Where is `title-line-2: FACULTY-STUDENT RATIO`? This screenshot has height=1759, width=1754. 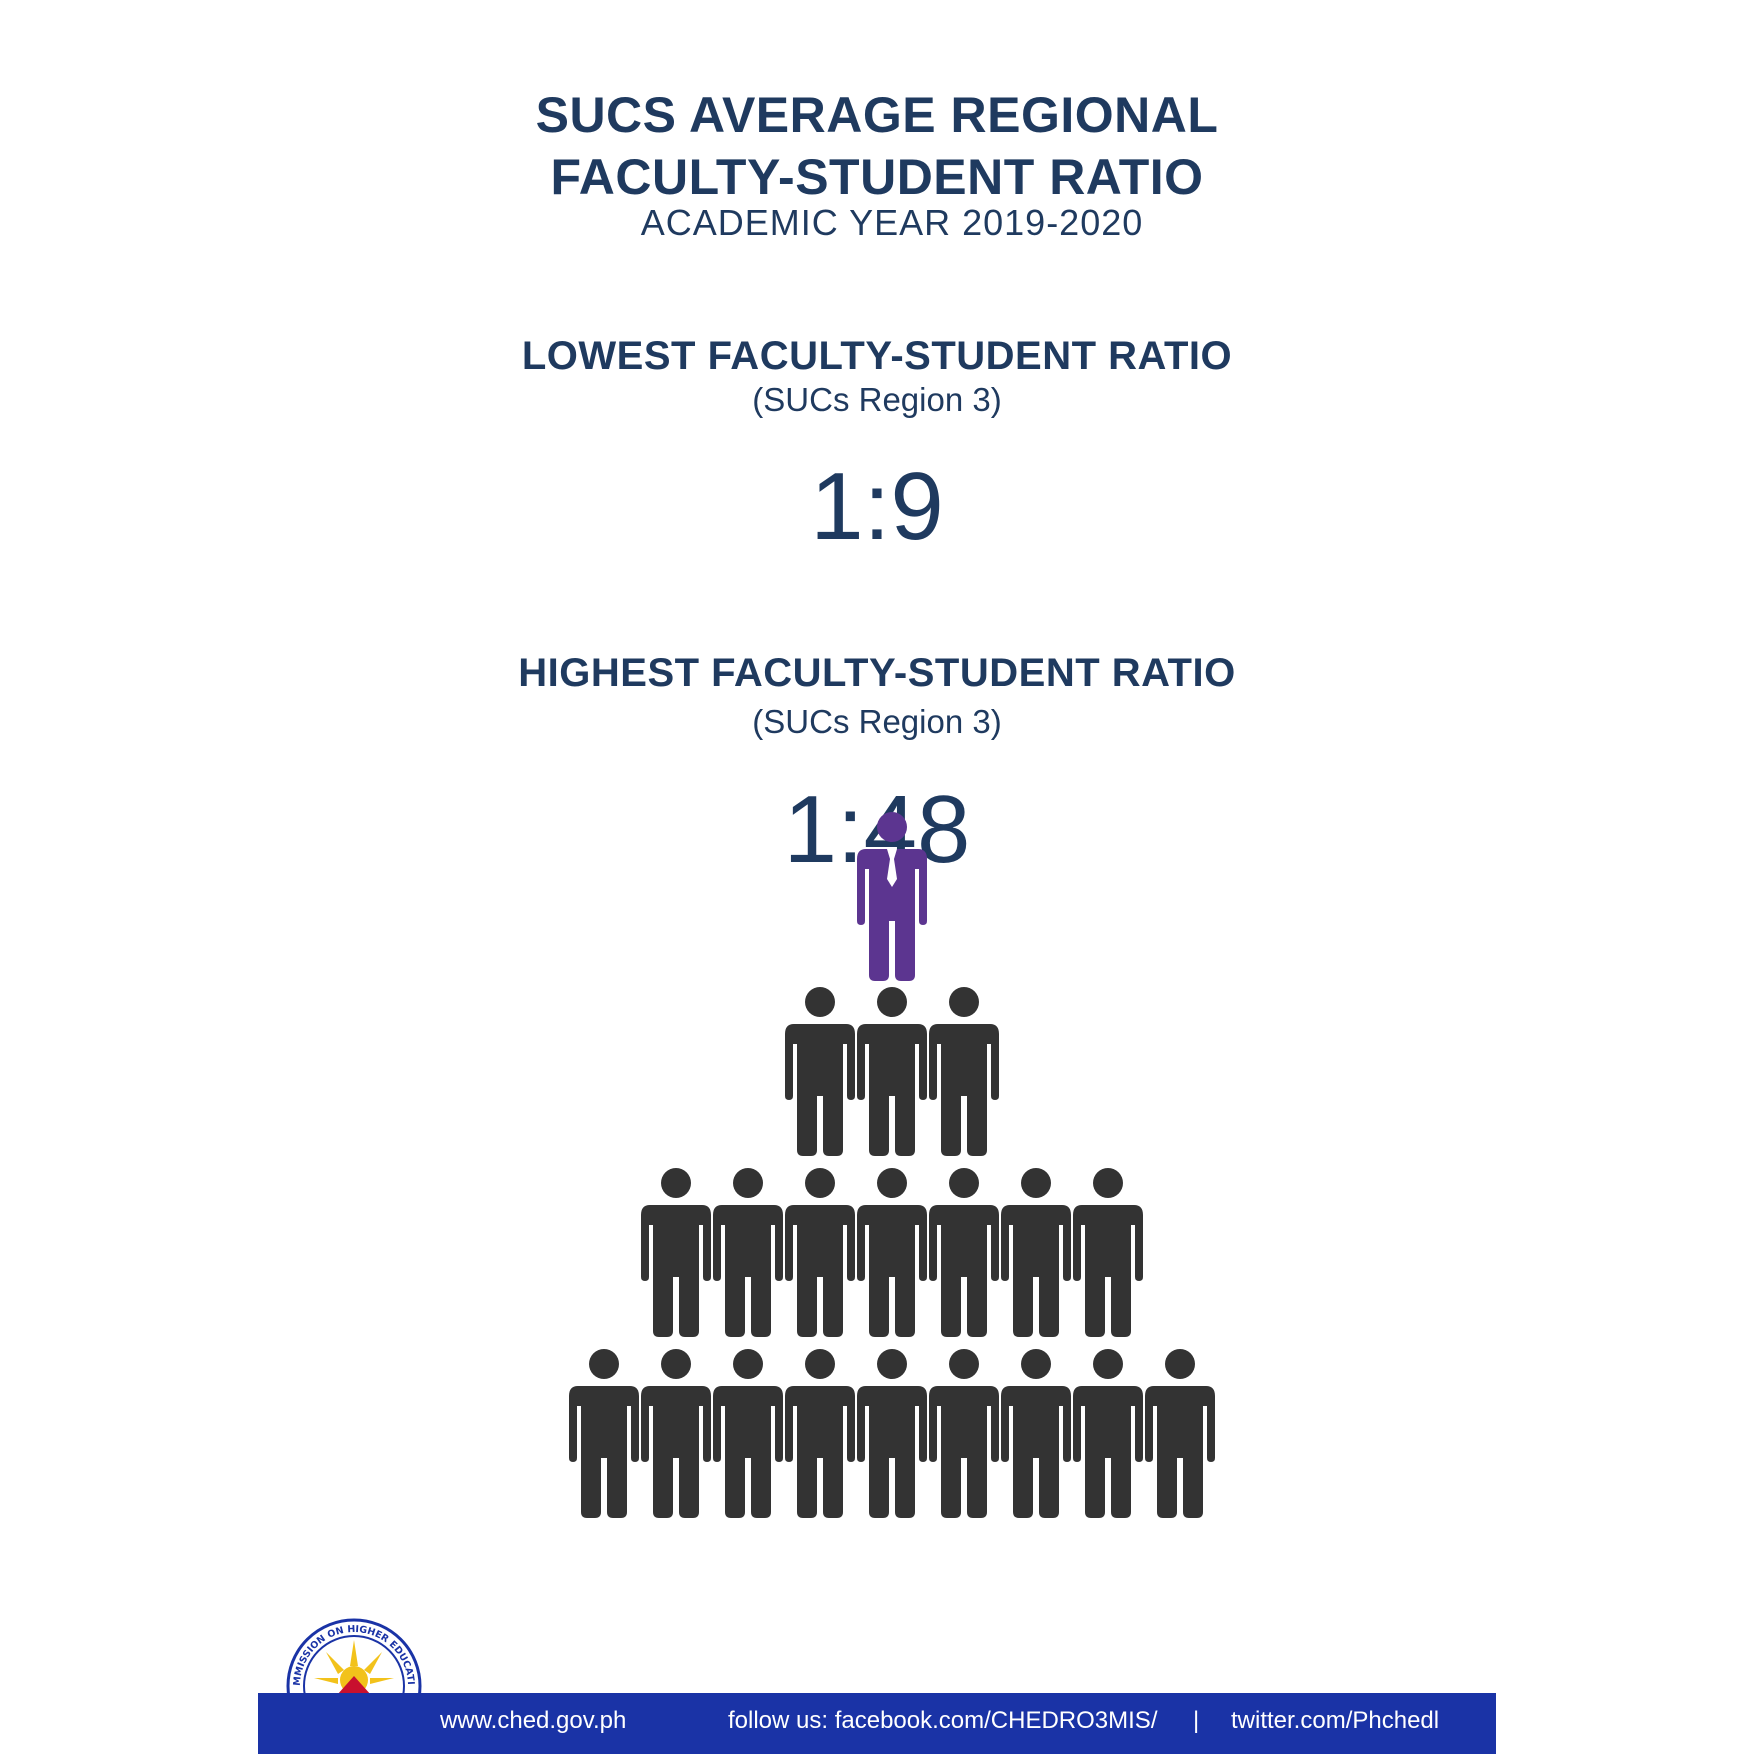
title-line-2: FACULTY-STUDENT RATIO is located at coordinates (877, 177).